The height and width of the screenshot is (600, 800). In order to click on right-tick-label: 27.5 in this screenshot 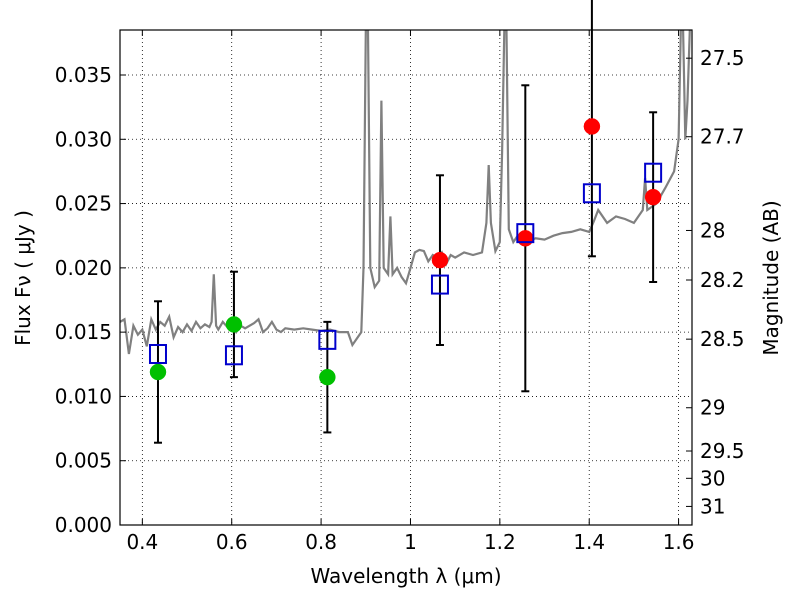, I will do `click(722, 58)`.